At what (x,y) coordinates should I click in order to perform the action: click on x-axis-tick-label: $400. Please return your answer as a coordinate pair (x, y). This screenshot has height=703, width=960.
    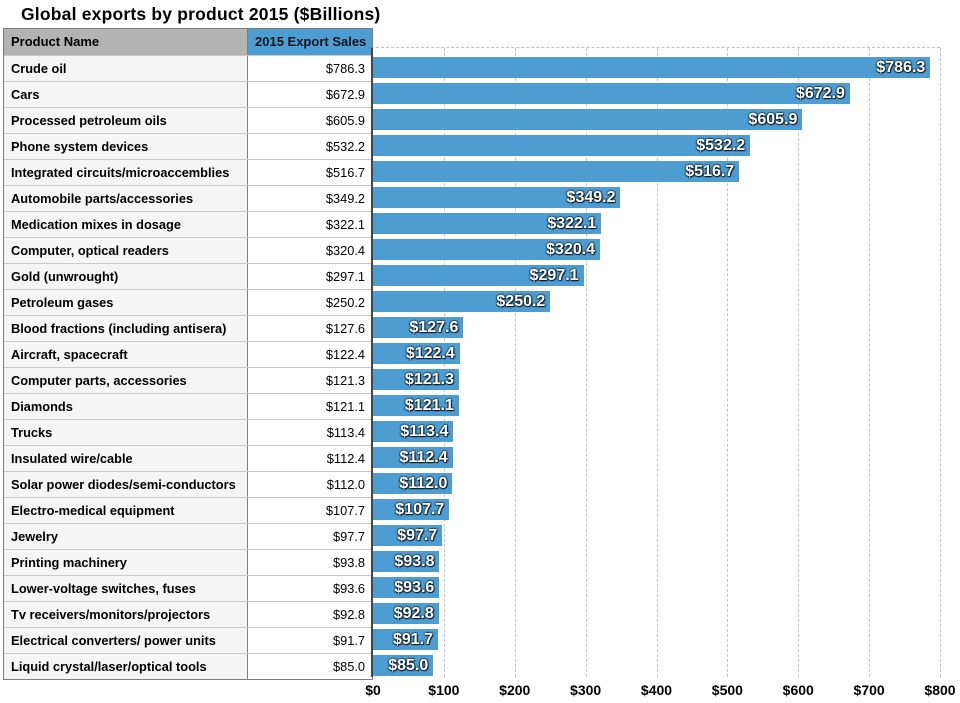
    Looking at the image, I should click on (656, 690).